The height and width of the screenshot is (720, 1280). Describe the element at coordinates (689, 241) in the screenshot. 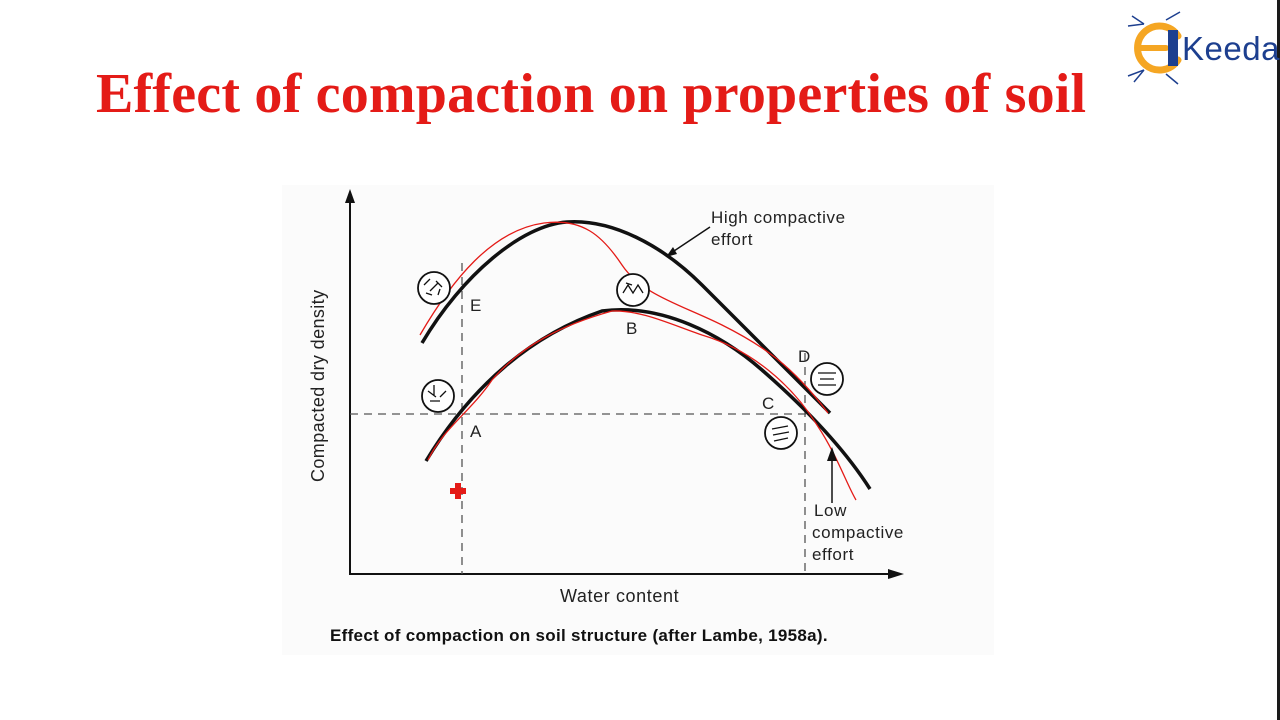

I see `high-effort-pointer` at that location.